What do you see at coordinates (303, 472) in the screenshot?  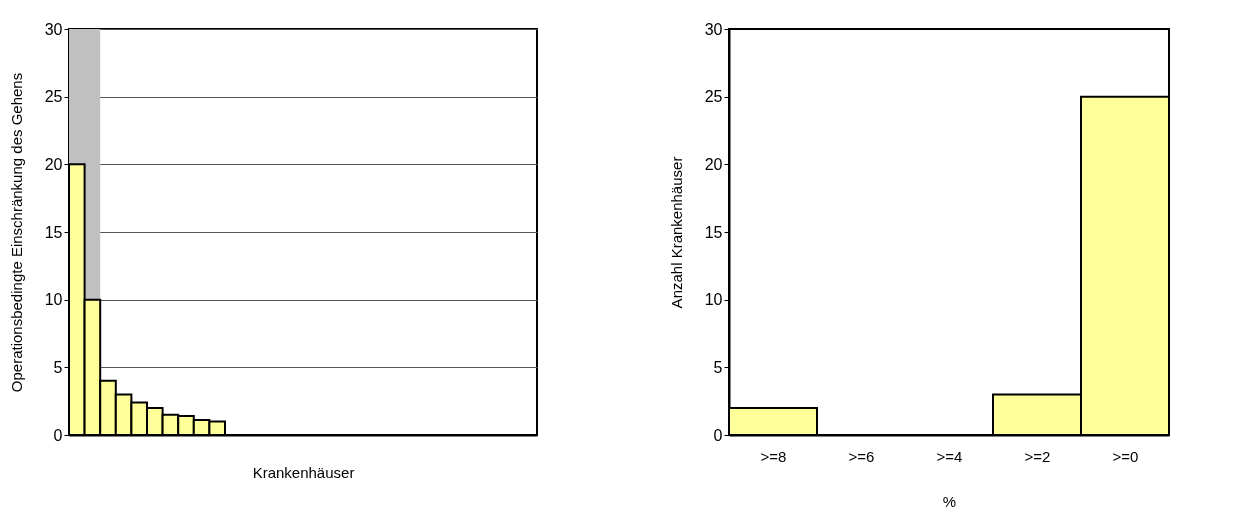 I see `x-axis-title: Krankenhäuser` at bounding box center [303, 472].